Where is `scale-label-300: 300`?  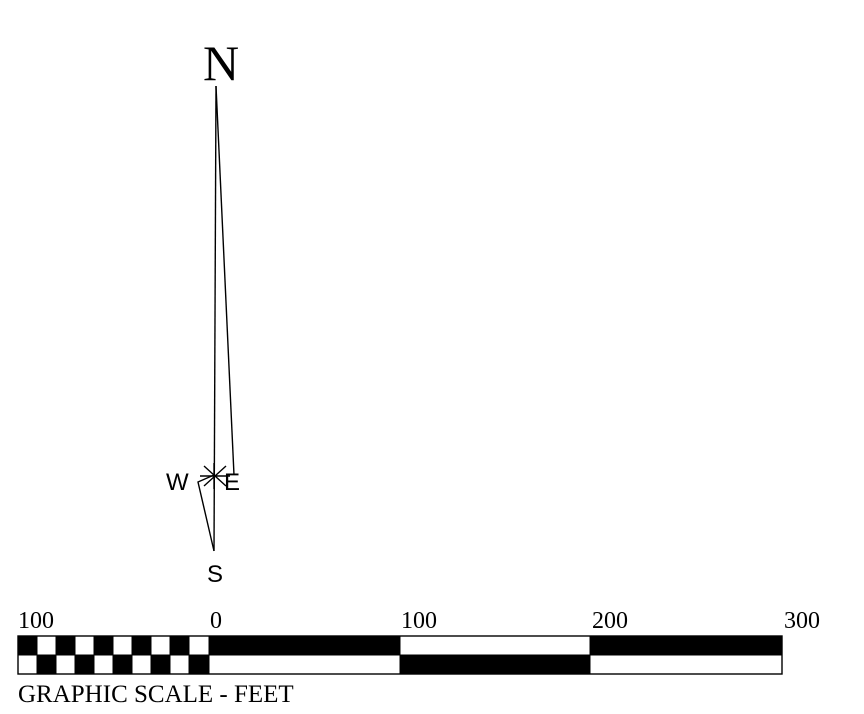
scale-label-300: 300 is located at coordinates (802, 621).